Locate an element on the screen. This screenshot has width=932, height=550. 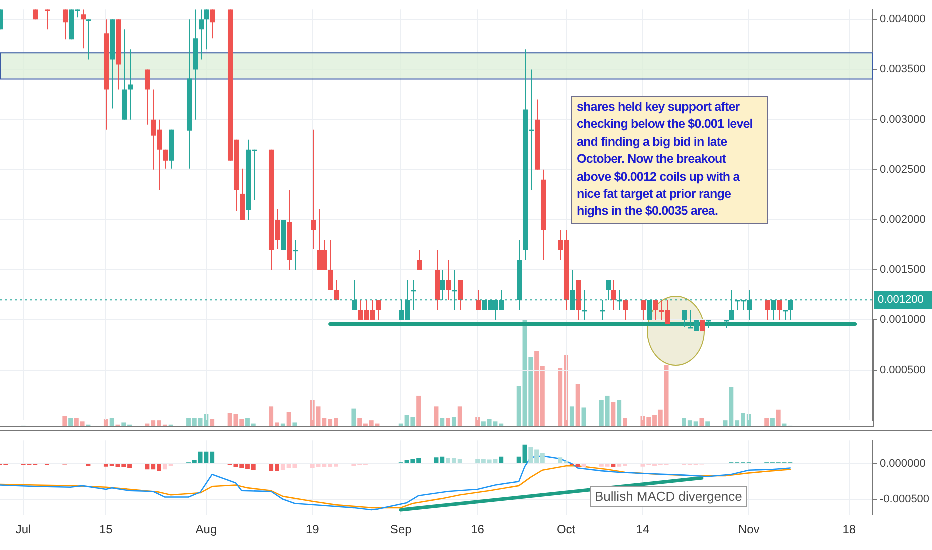
x-tick-label: Sep is located at coordinates (401, 529).